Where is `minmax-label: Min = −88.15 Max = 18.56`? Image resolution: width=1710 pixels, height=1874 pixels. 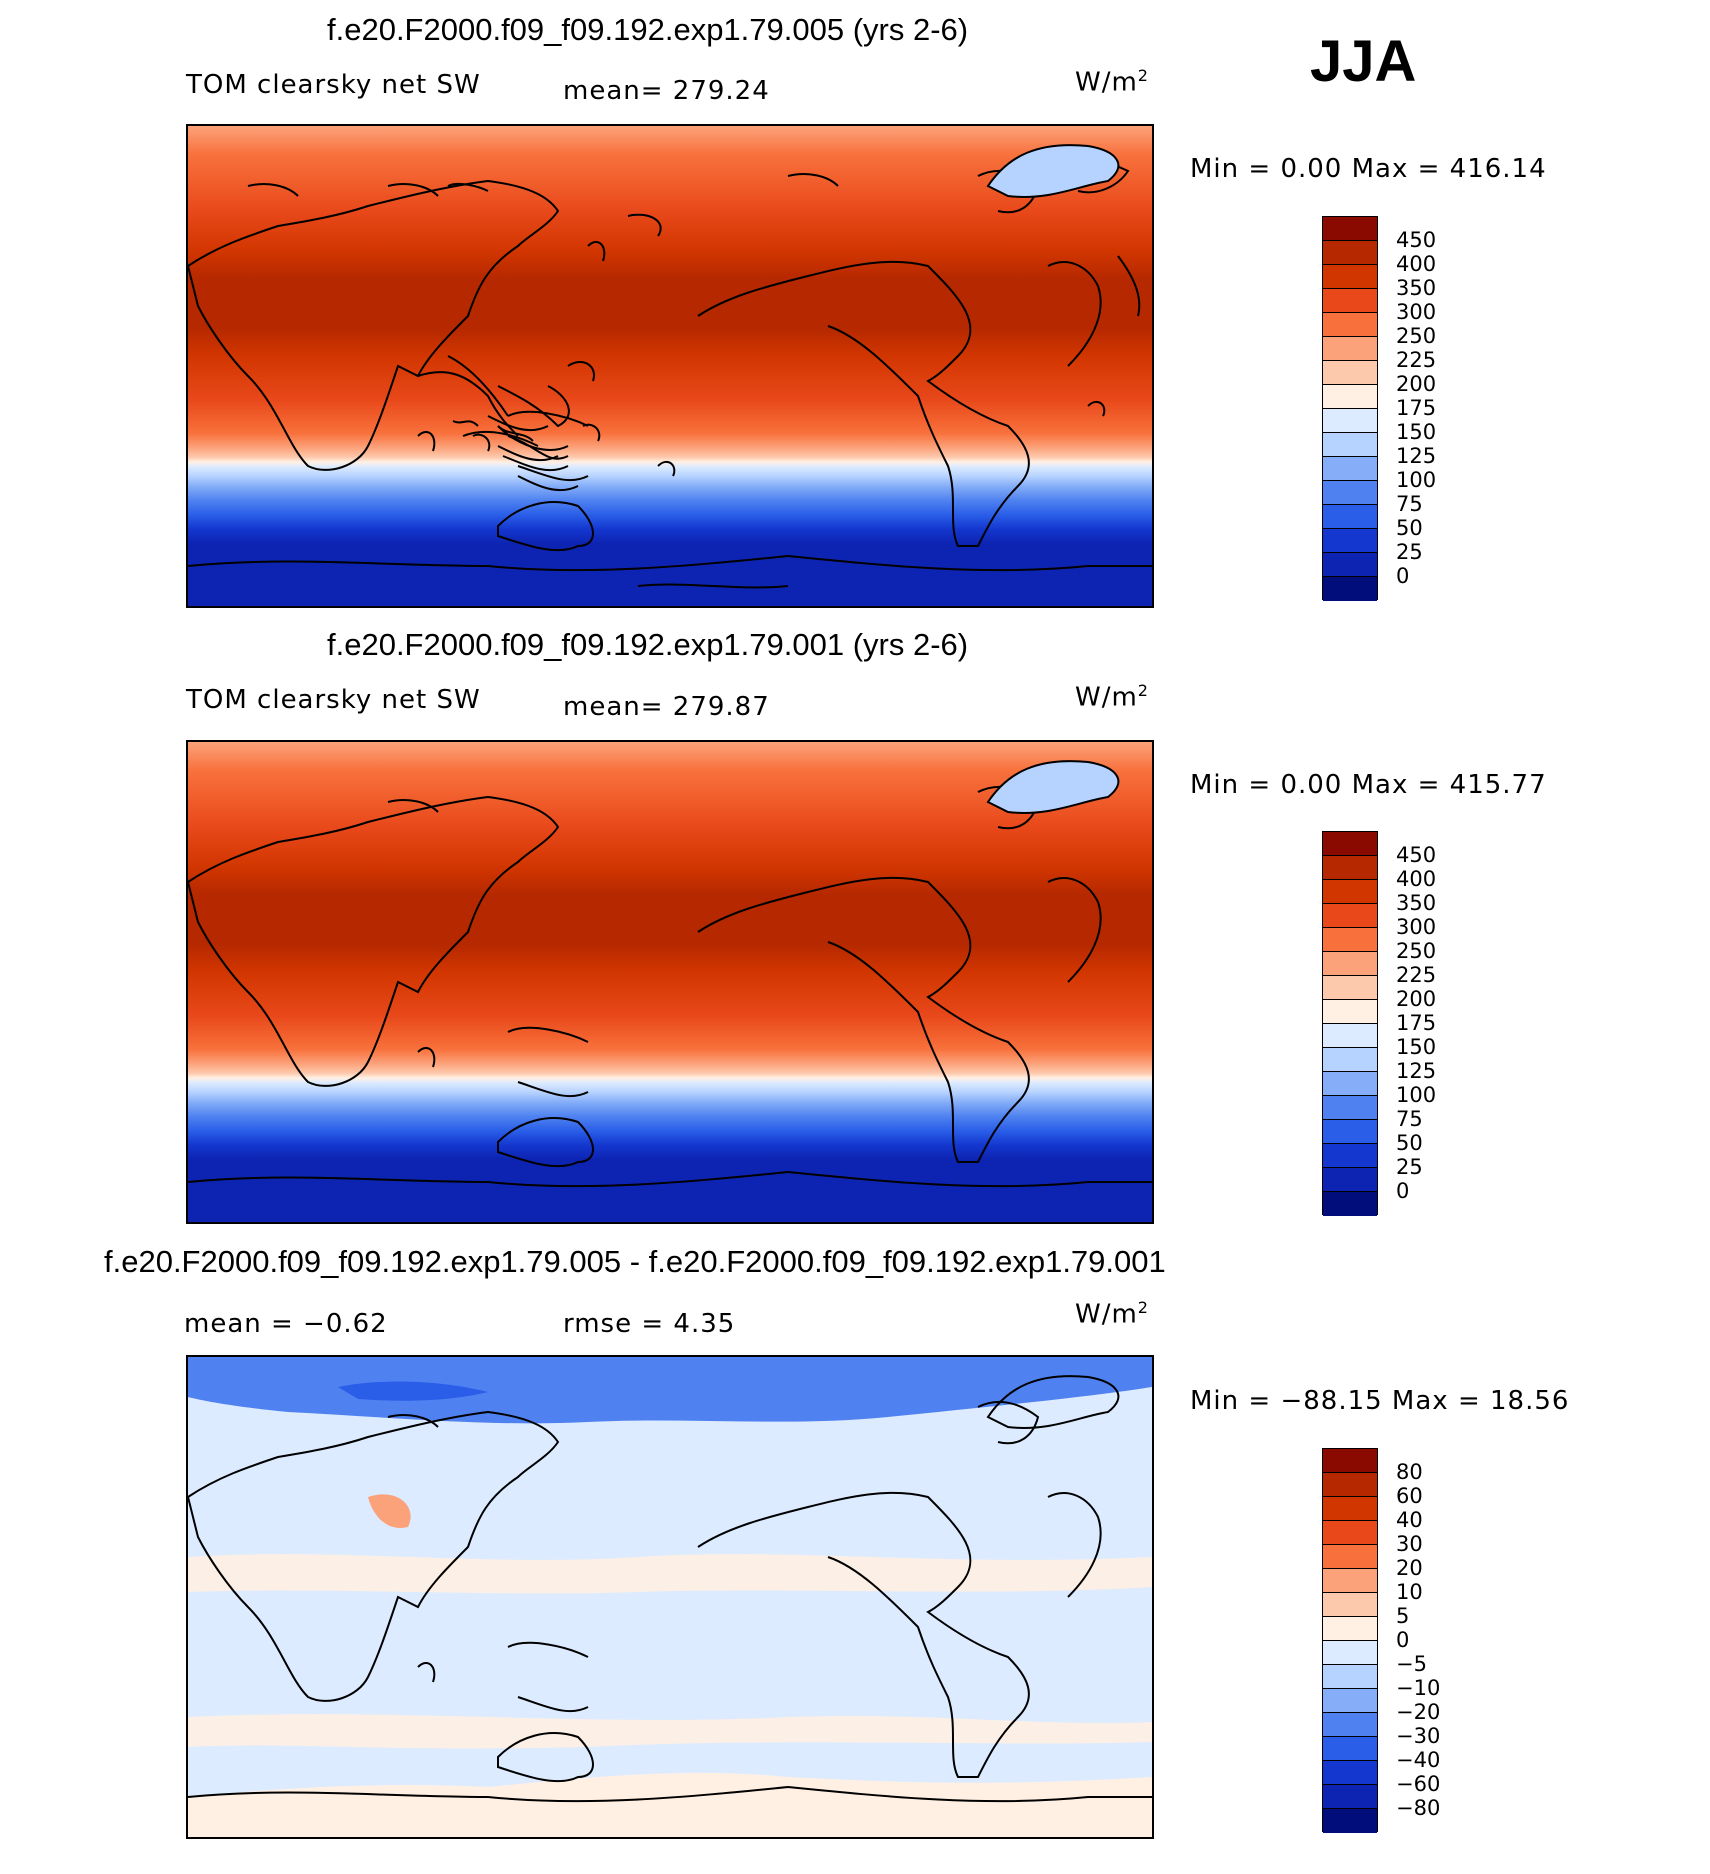 minmax-label: Min = −88.15 Max = 18.56 is located at coordinates (1380, 1401).